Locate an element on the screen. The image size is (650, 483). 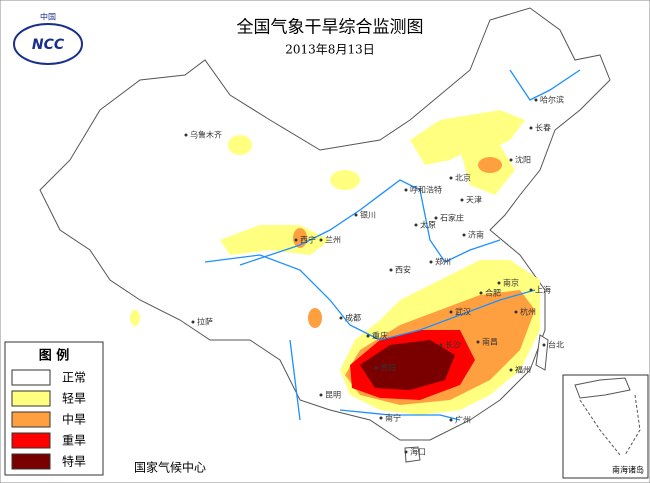
hainan is located at coordinates (412, 454).